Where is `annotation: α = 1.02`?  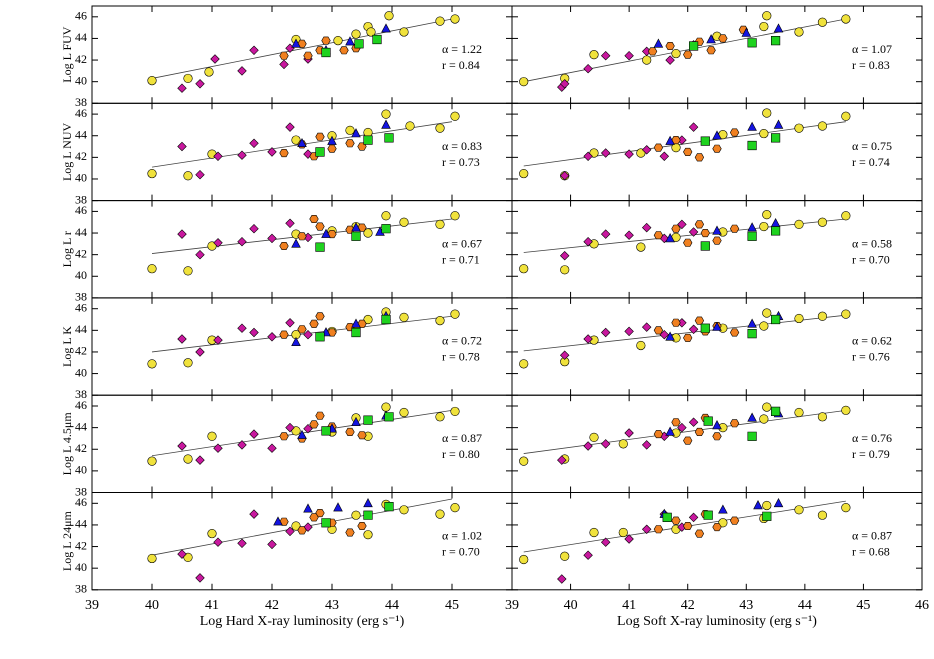 annotation: α = 1.02 is located at coordinates (462, 535).